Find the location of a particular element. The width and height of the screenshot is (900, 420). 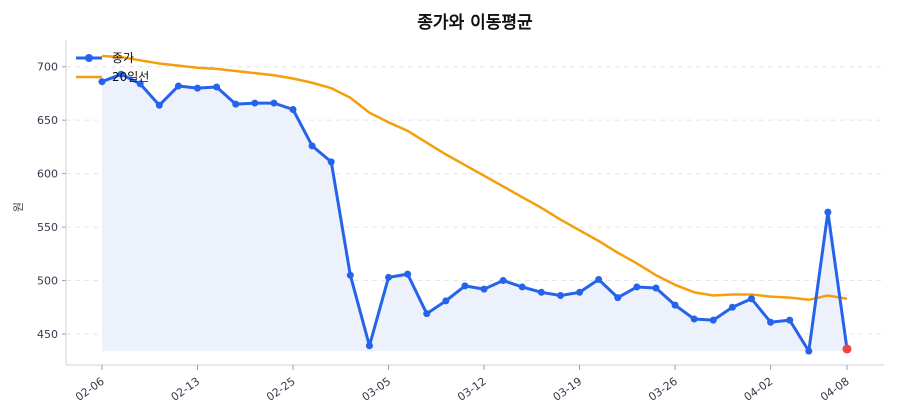

legend-close-label: 종가 is located at coordinates (123, 58).